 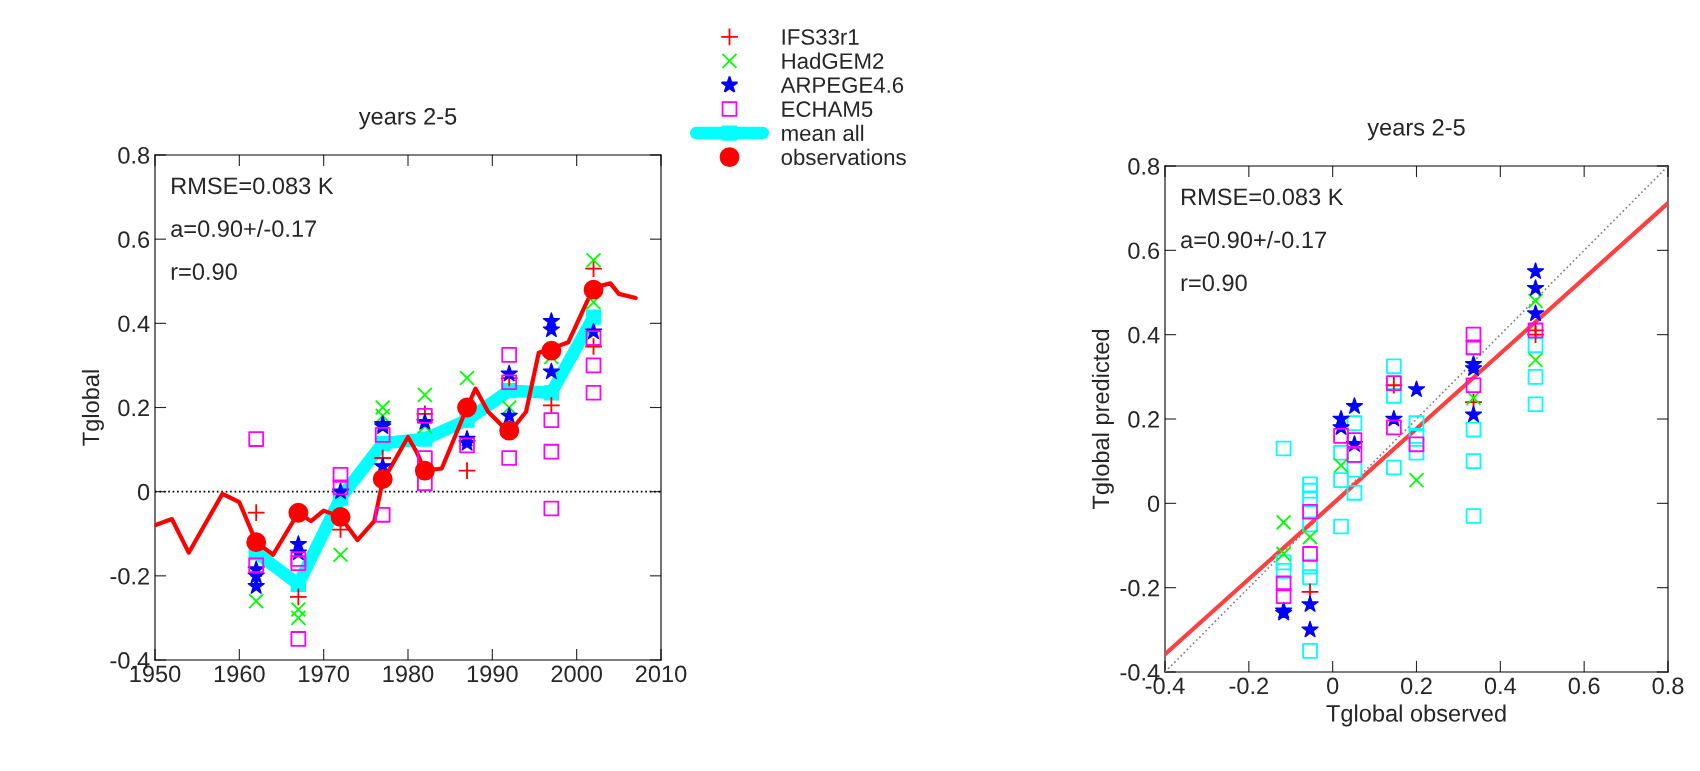 What do you see at coordinates (1416, 686) in the screenshot?
I see `x-tick-label: 0.2` at bounding box center [1416, 686].